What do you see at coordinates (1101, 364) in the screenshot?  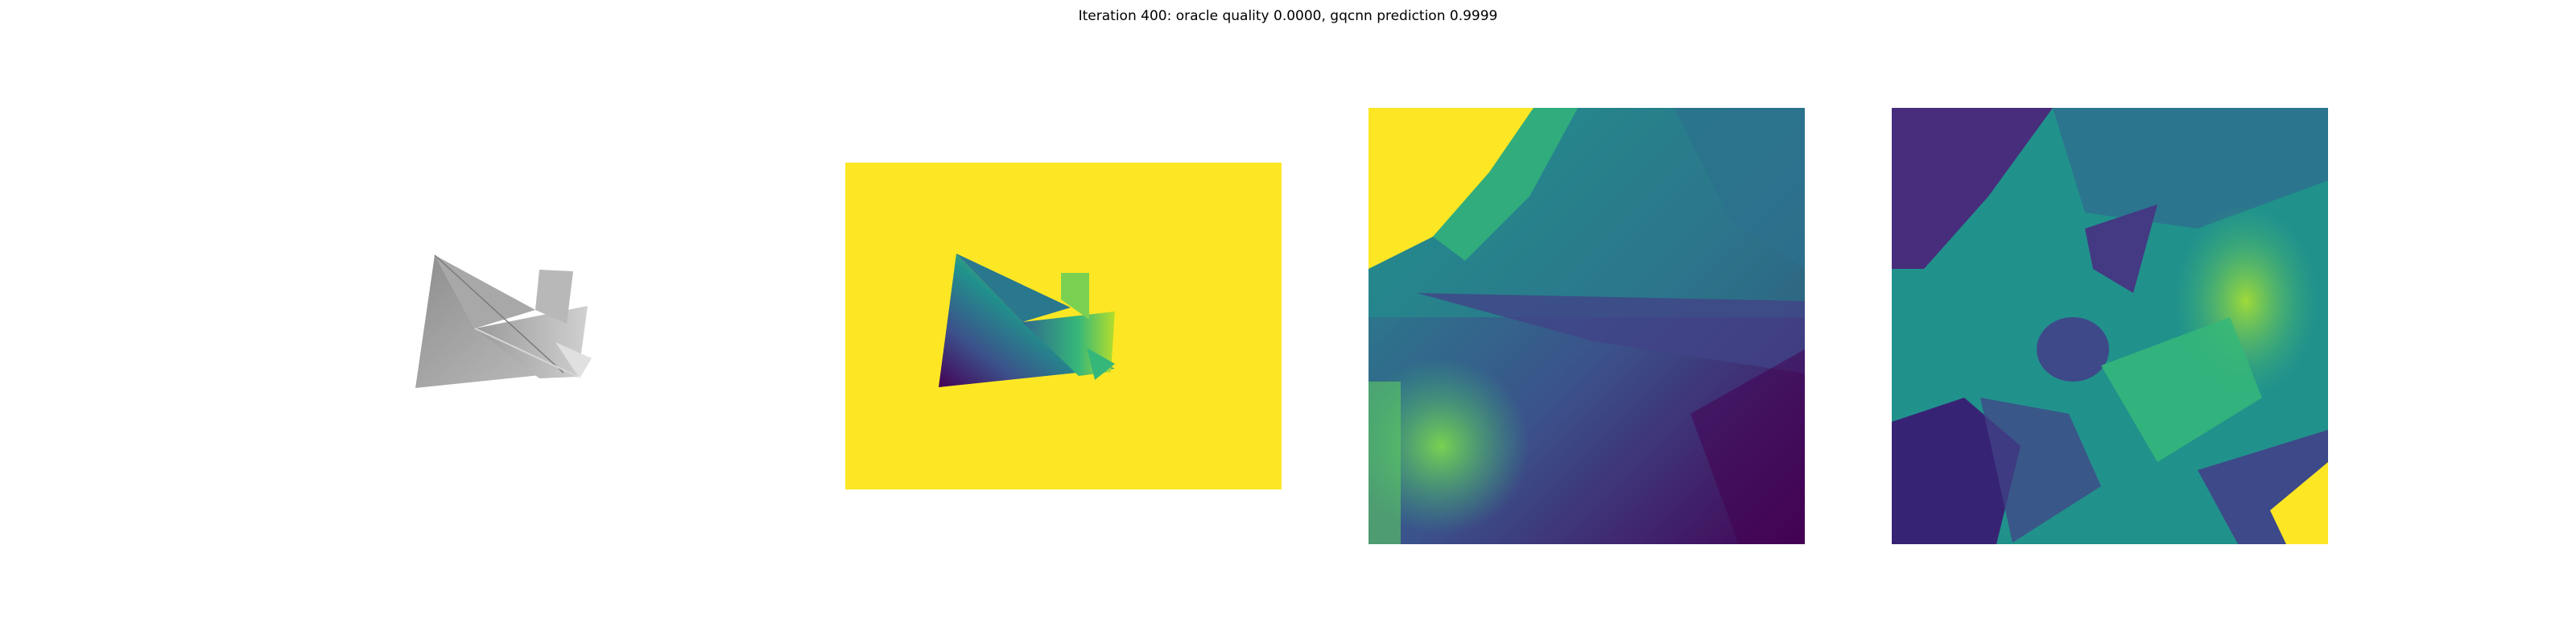 I see `depth-object-edge` at bounding box center [1101, 364].